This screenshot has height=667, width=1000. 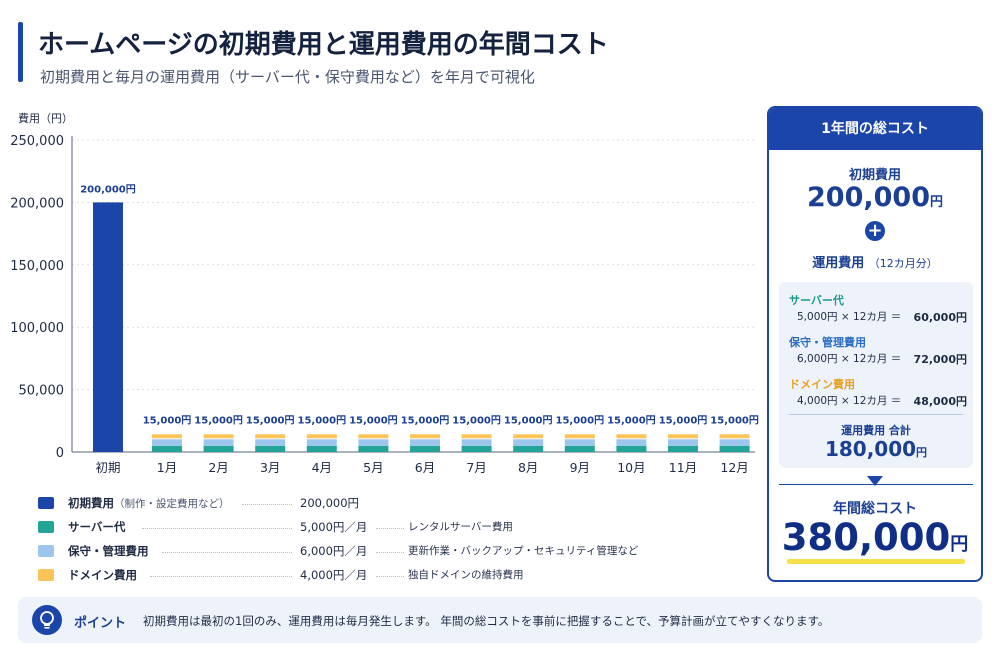 I want to click on y-tick-label: 50,000, so click(x=42, y=391).